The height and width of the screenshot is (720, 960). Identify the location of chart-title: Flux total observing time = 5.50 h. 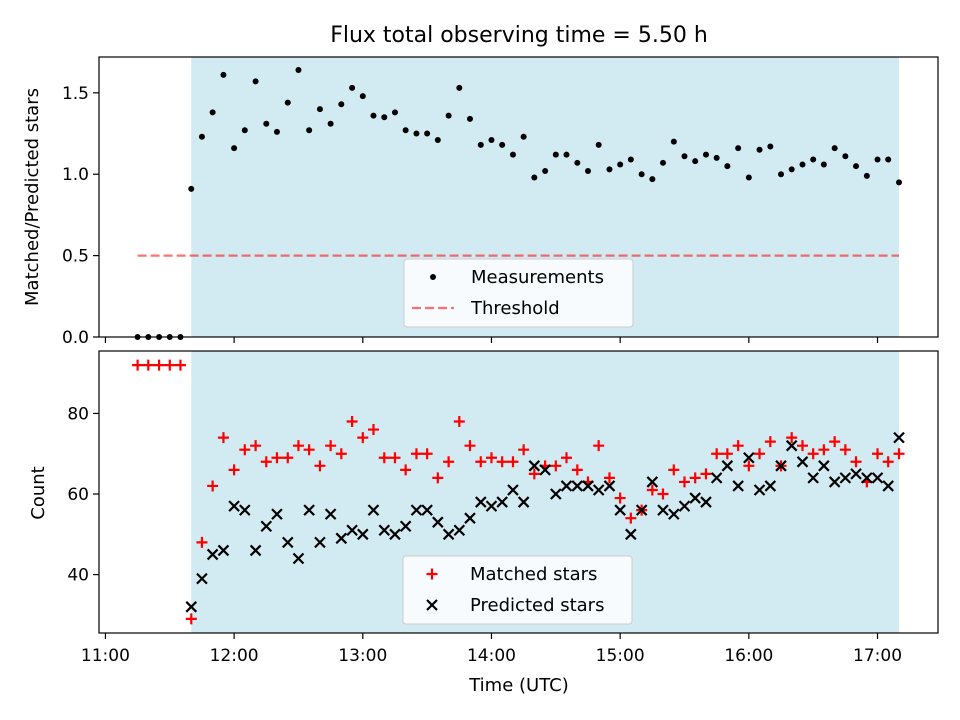
(519, 35).